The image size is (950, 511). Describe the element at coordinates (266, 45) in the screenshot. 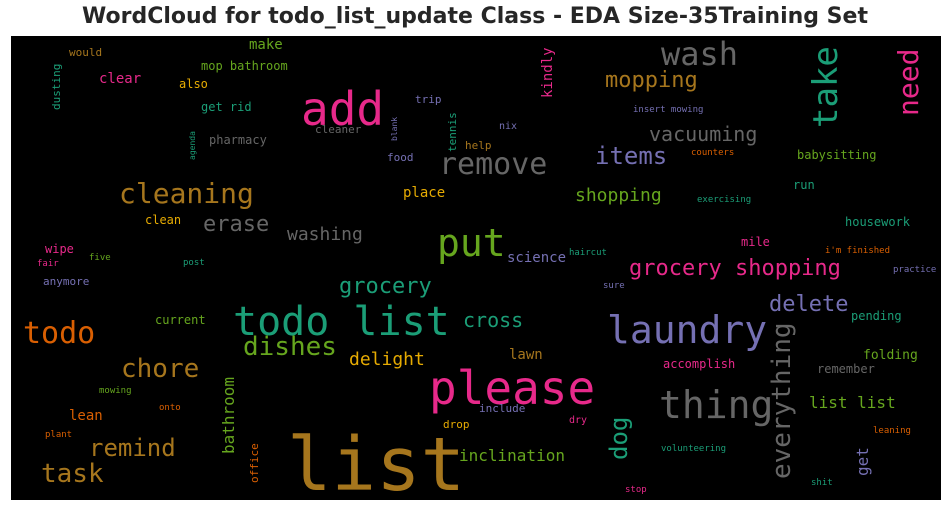

I see `word-make: make` at that location.